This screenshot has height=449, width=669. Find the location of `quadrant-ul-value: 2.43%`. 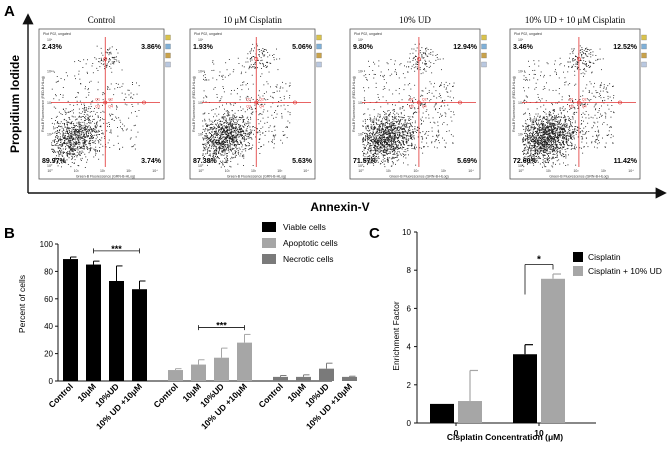

quadrant-ul-value: 2.43% is located at coordinates (52, 47).